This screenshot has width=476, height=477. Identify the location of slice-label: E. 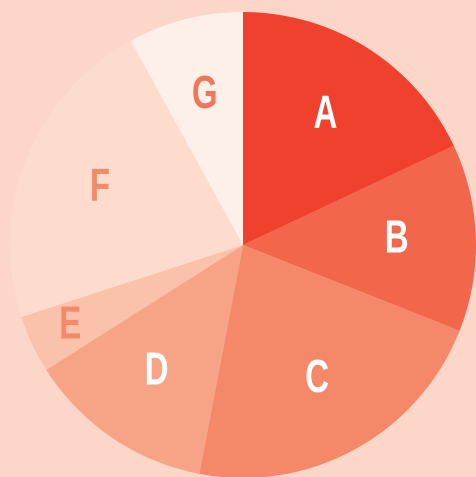
(70, 323).